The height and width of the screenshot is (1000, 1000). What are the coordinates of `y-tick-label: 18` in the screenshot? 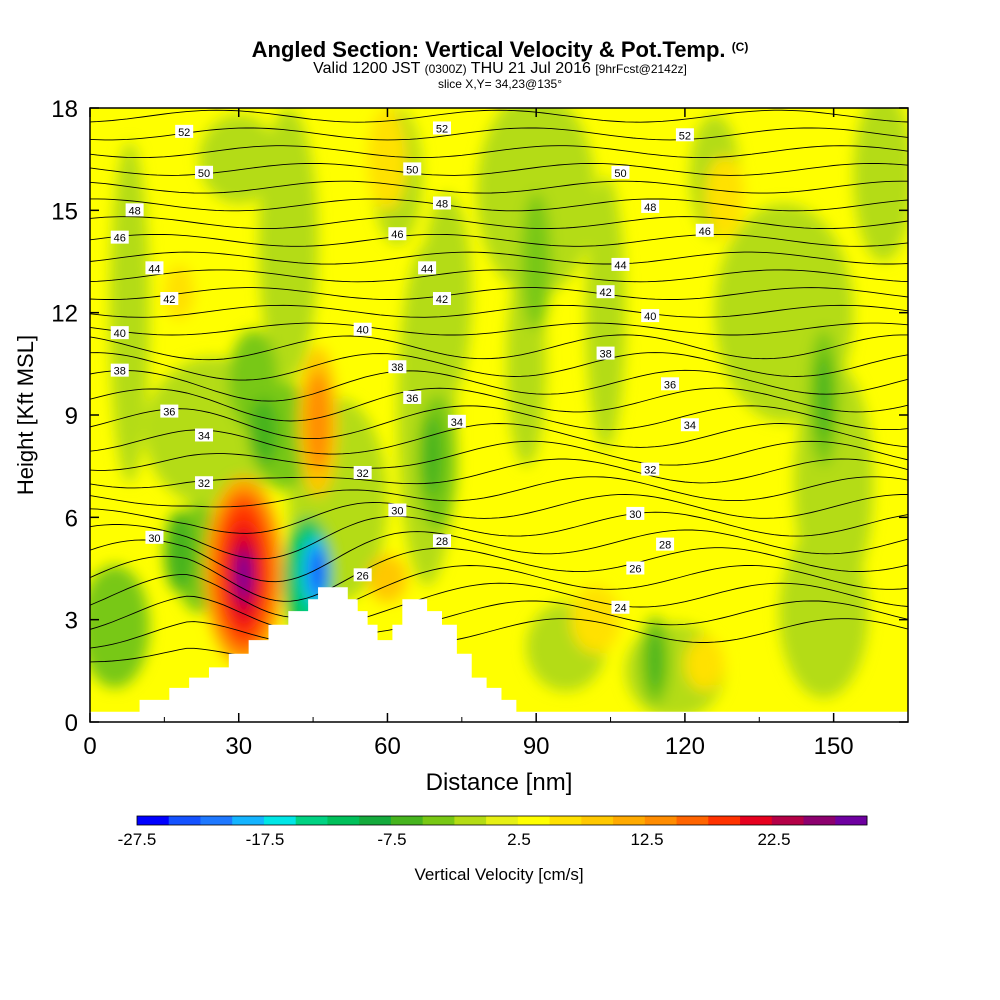 It's located at (64, 109).